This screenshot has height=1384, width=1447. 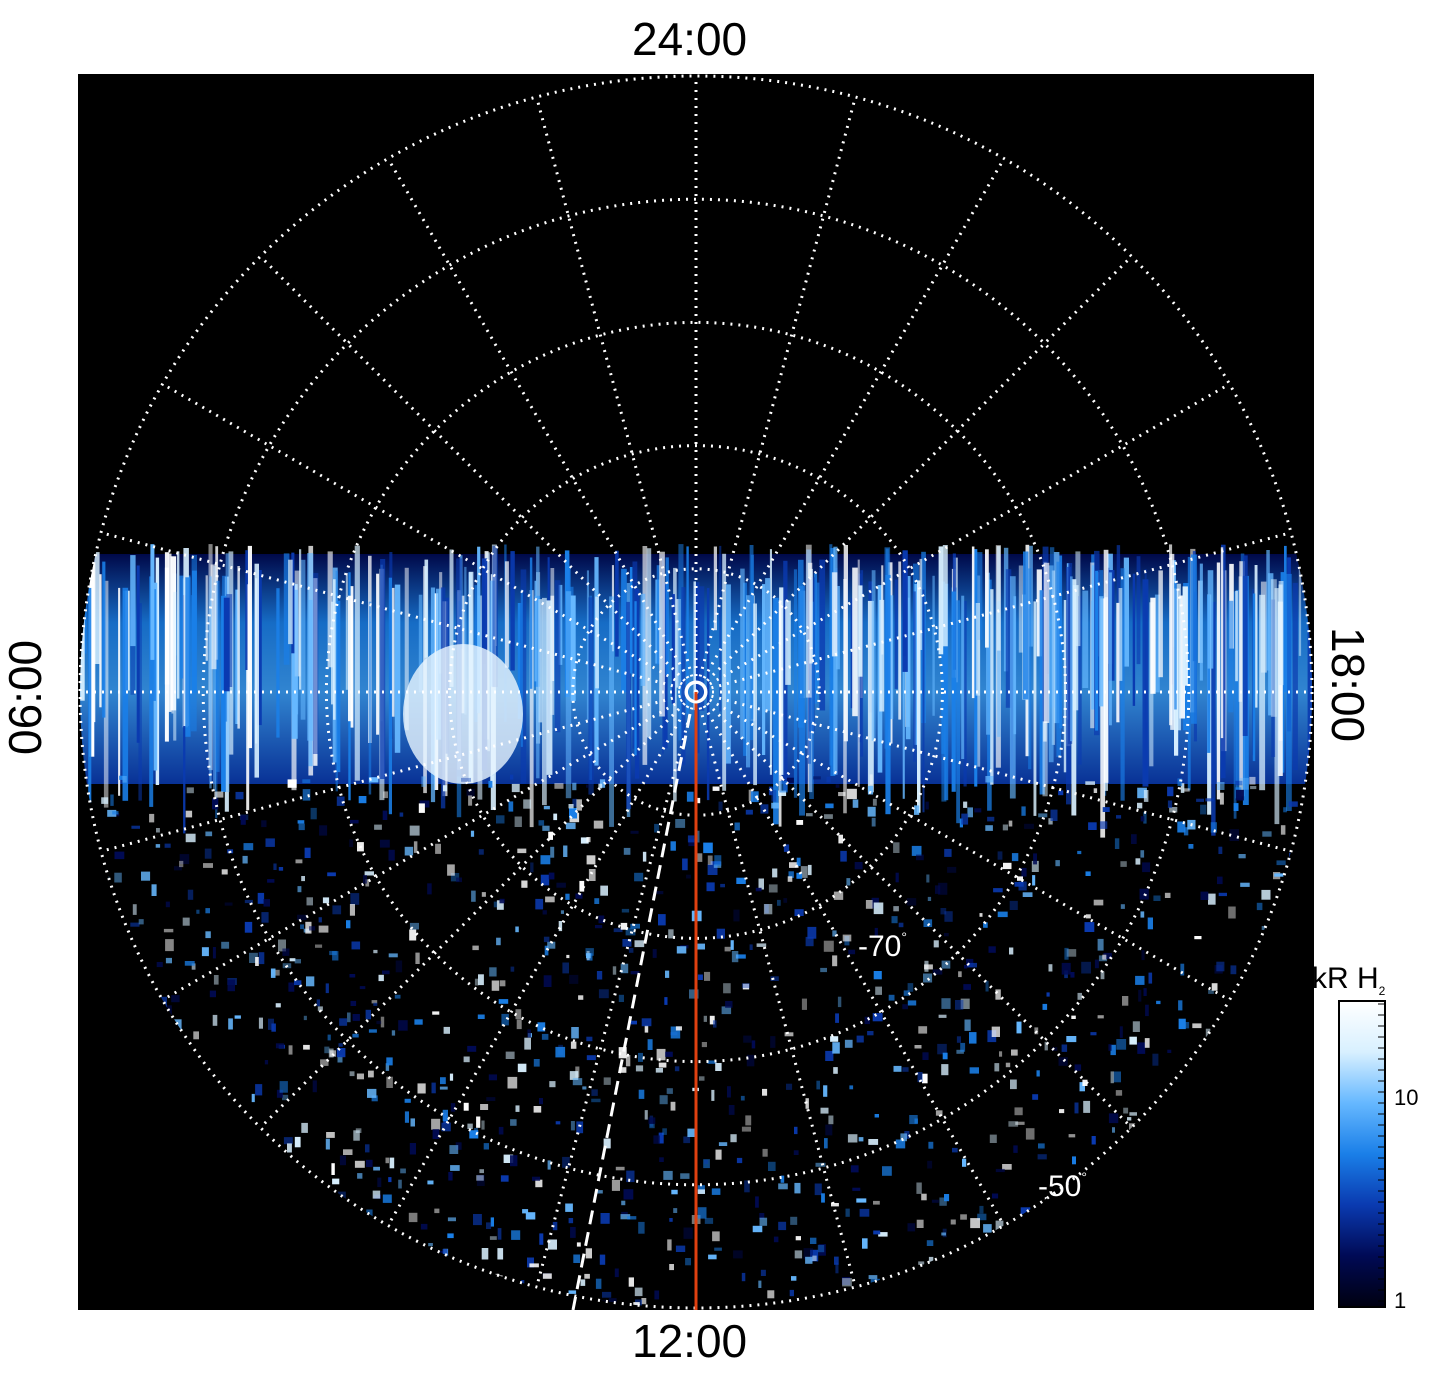 What do you see at coordinates (1062, 1186) in the screenshot?
I see `latitude-label-50: -50°` at bounding box center [1062, 1186].